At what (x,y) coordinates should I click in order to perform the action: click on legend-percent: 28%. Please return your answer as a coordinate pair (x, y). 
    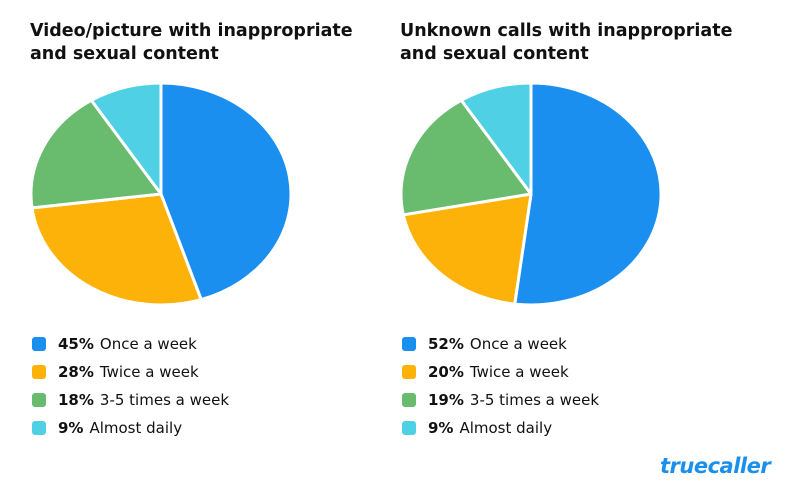
    Looking at the image, I should click on (76, 372).